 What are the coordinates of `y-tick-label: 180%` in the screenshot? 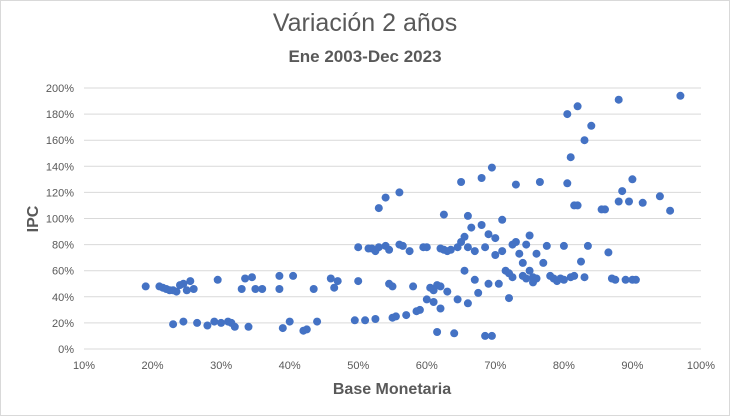 It's located at (60, 115).